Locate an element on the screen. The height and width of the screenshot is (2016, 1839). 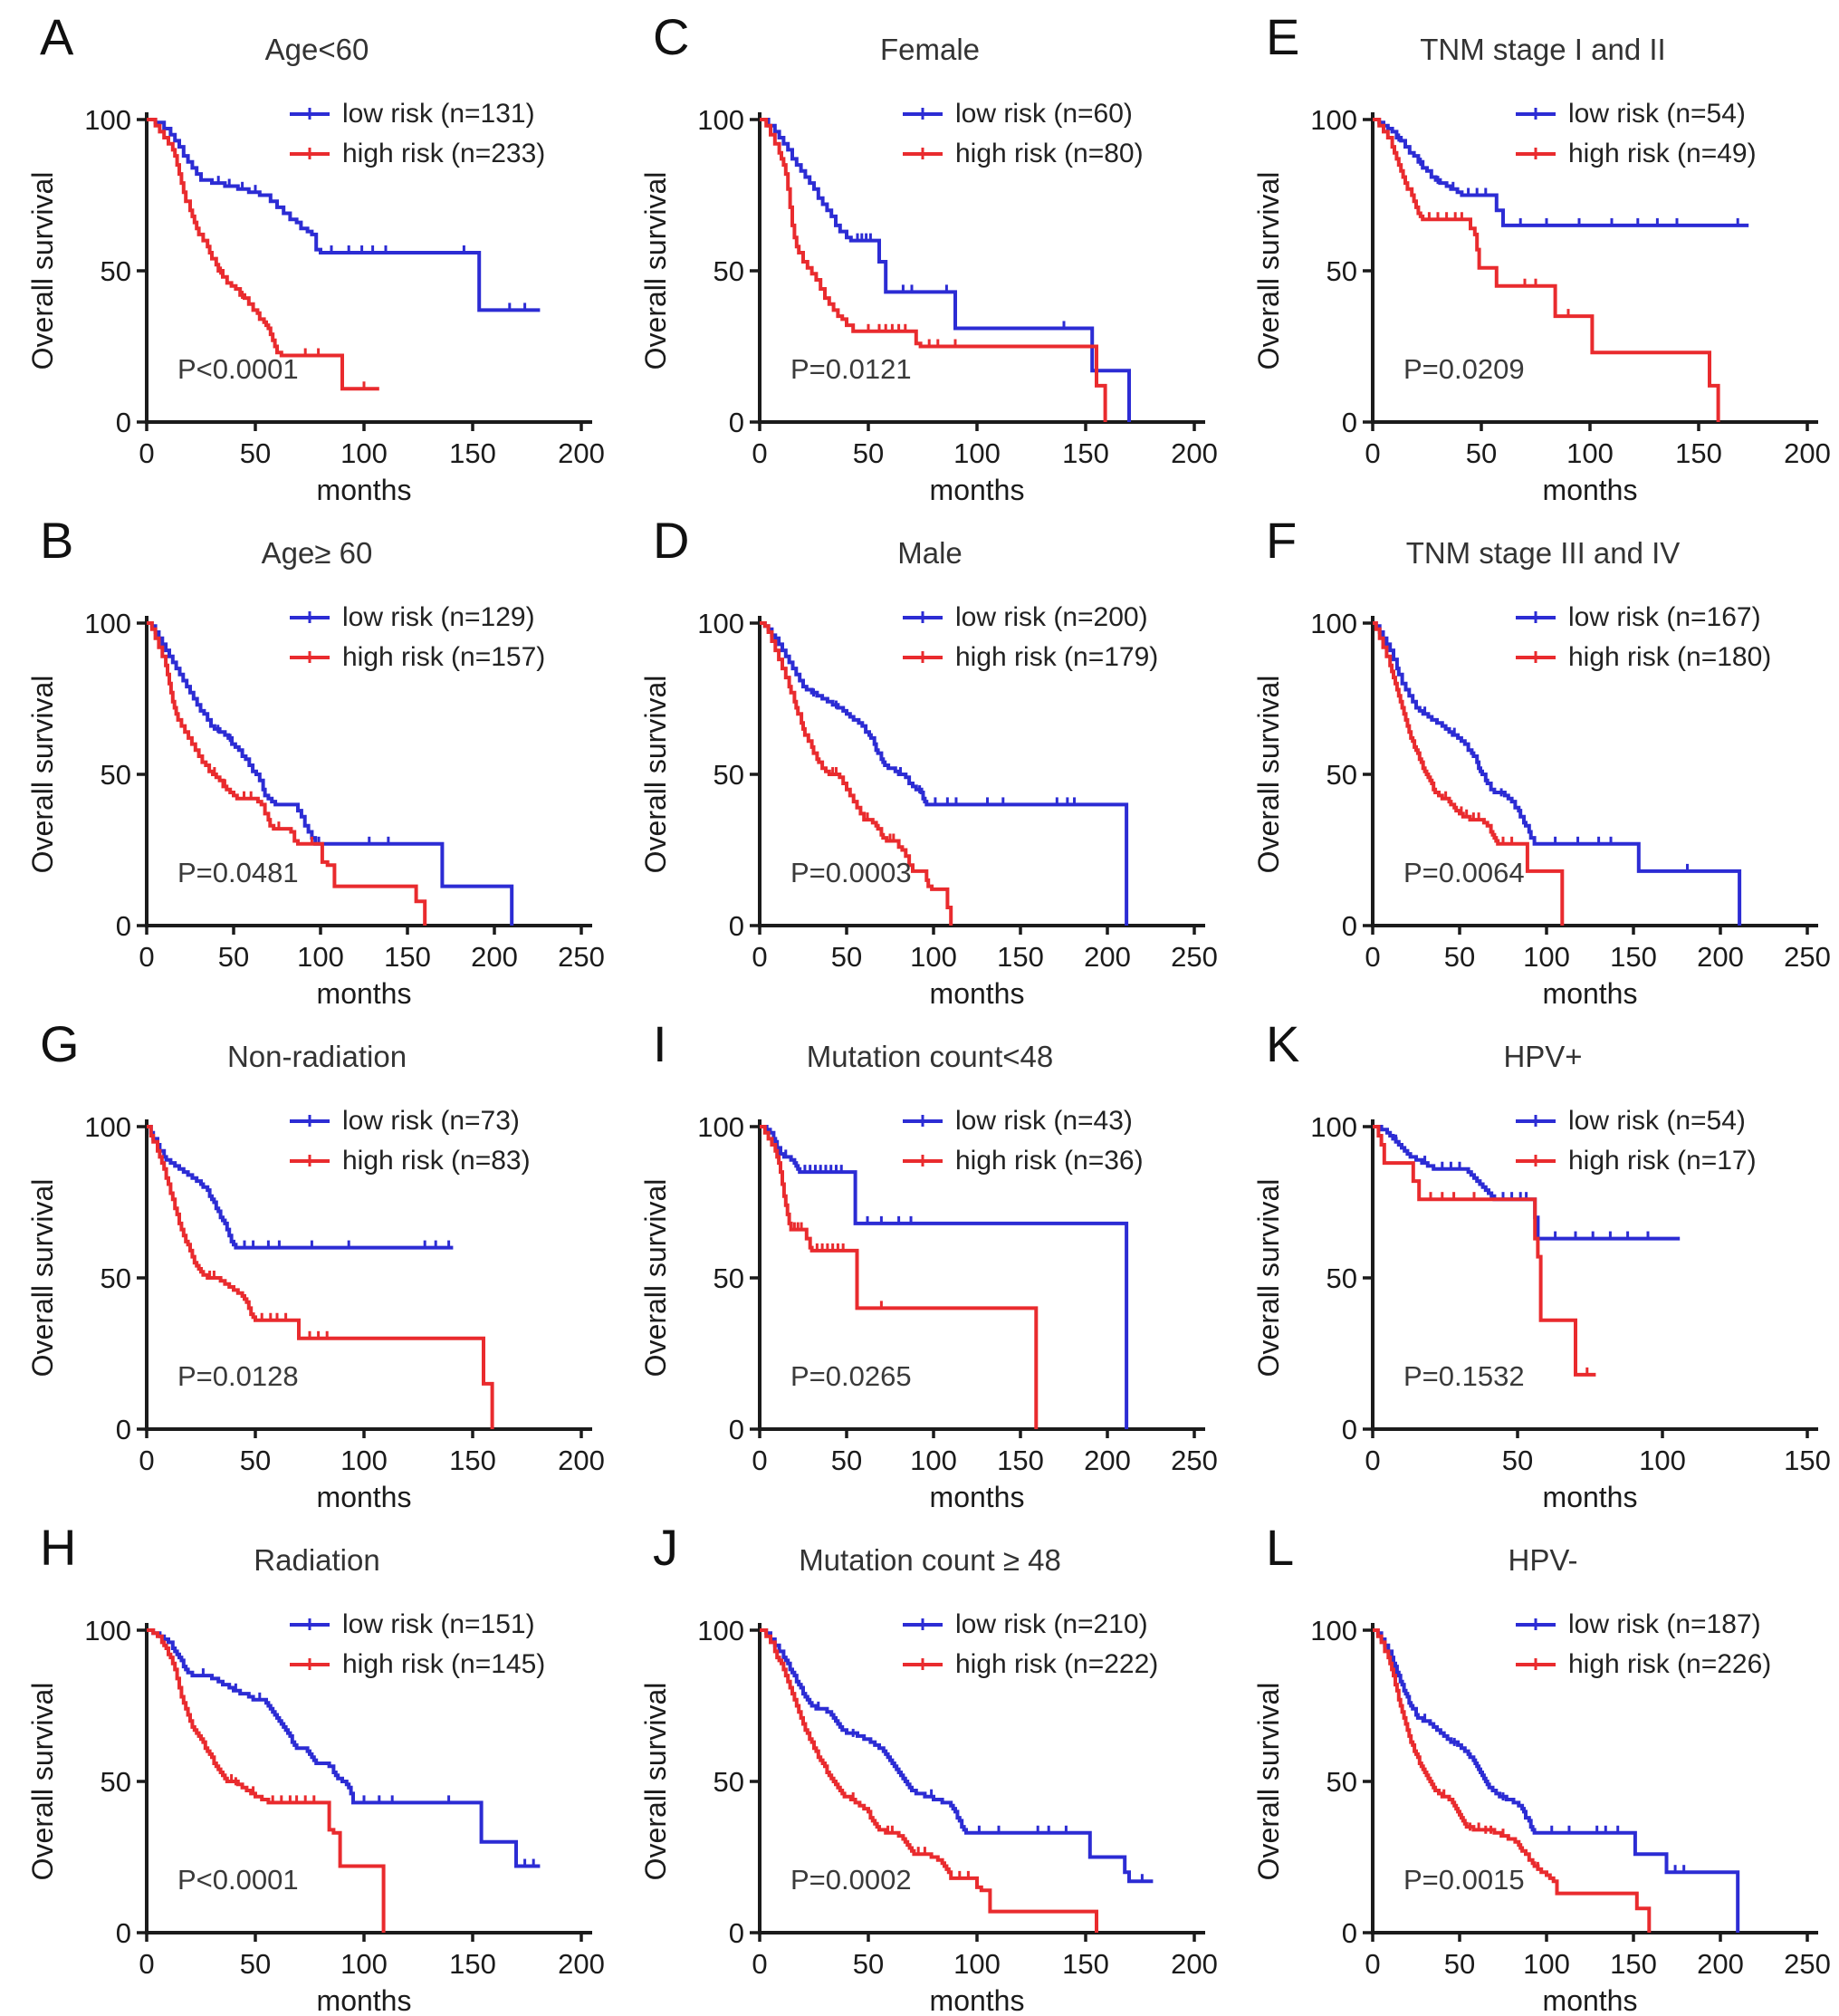
p-value-label: P=0.0481 is located at coordinates (238, 873).